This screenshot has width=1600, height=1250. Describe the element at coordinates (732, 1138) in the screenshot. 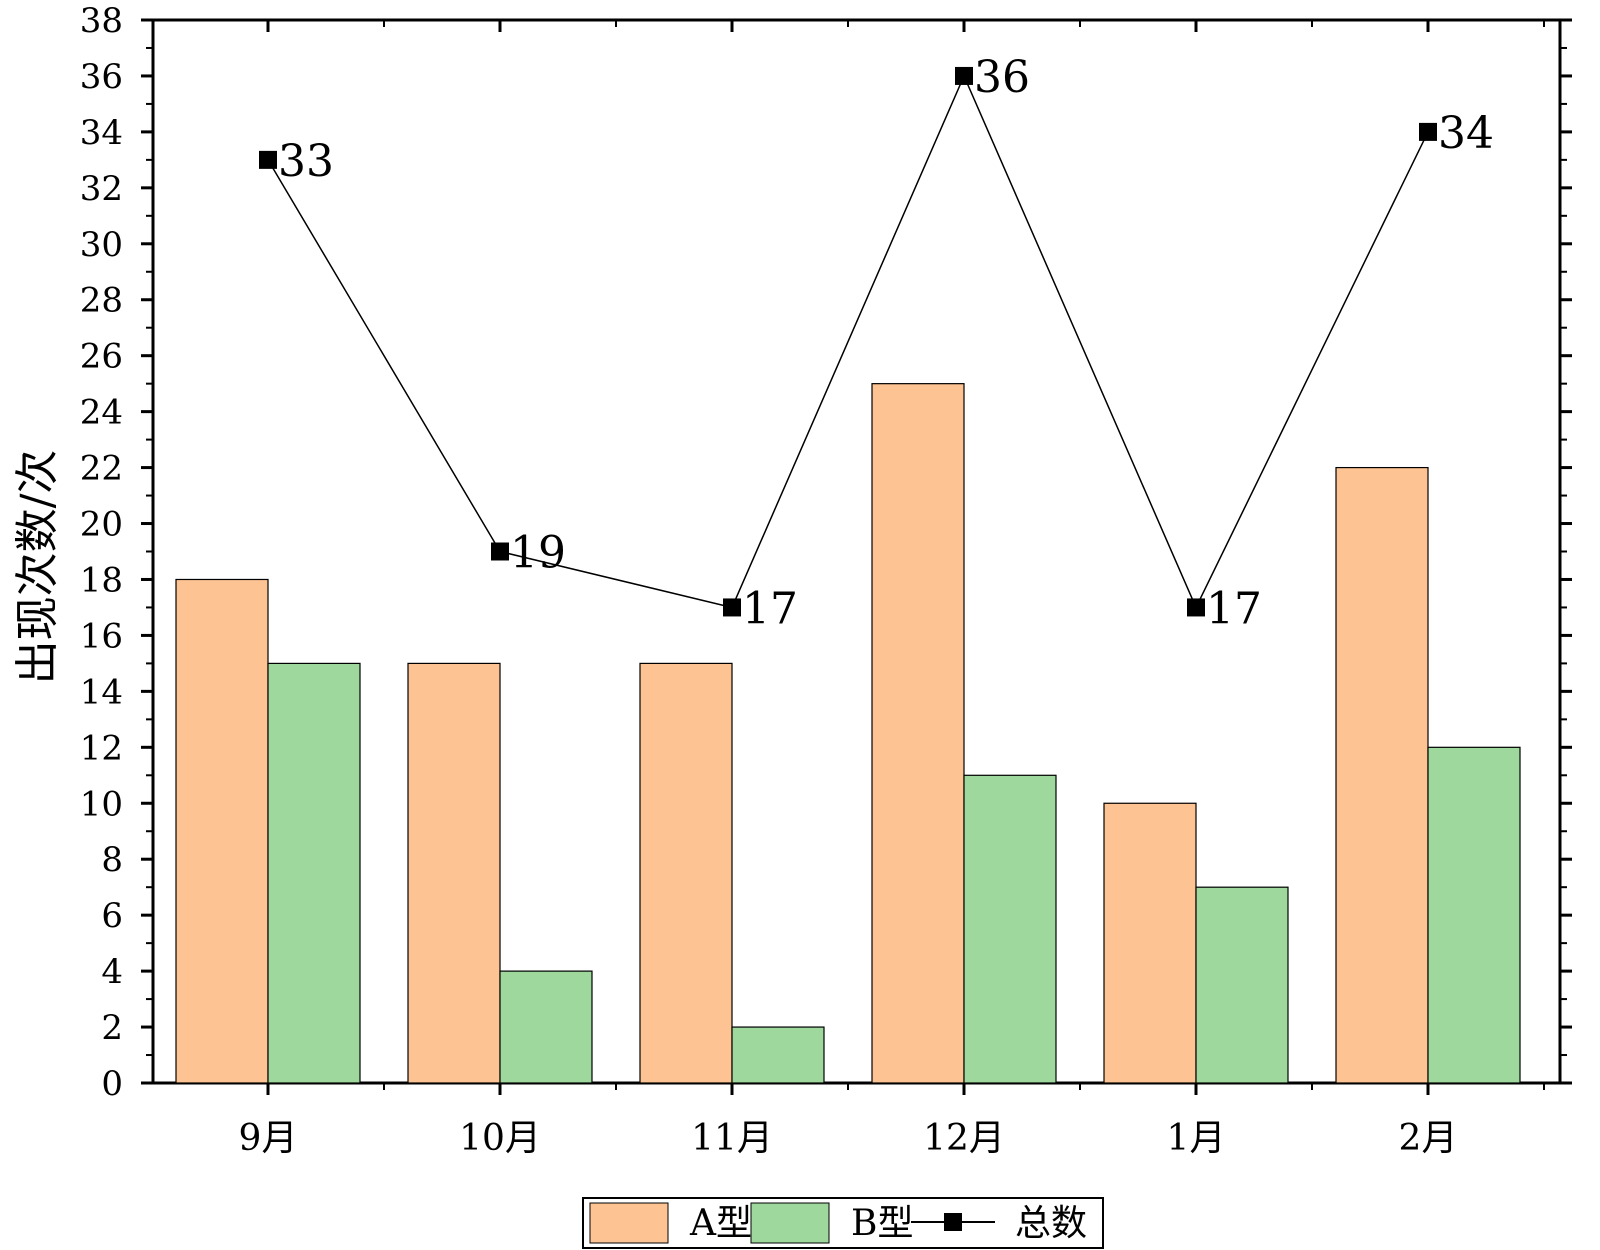

I see `x-tick-label-2: 11月` at that location.